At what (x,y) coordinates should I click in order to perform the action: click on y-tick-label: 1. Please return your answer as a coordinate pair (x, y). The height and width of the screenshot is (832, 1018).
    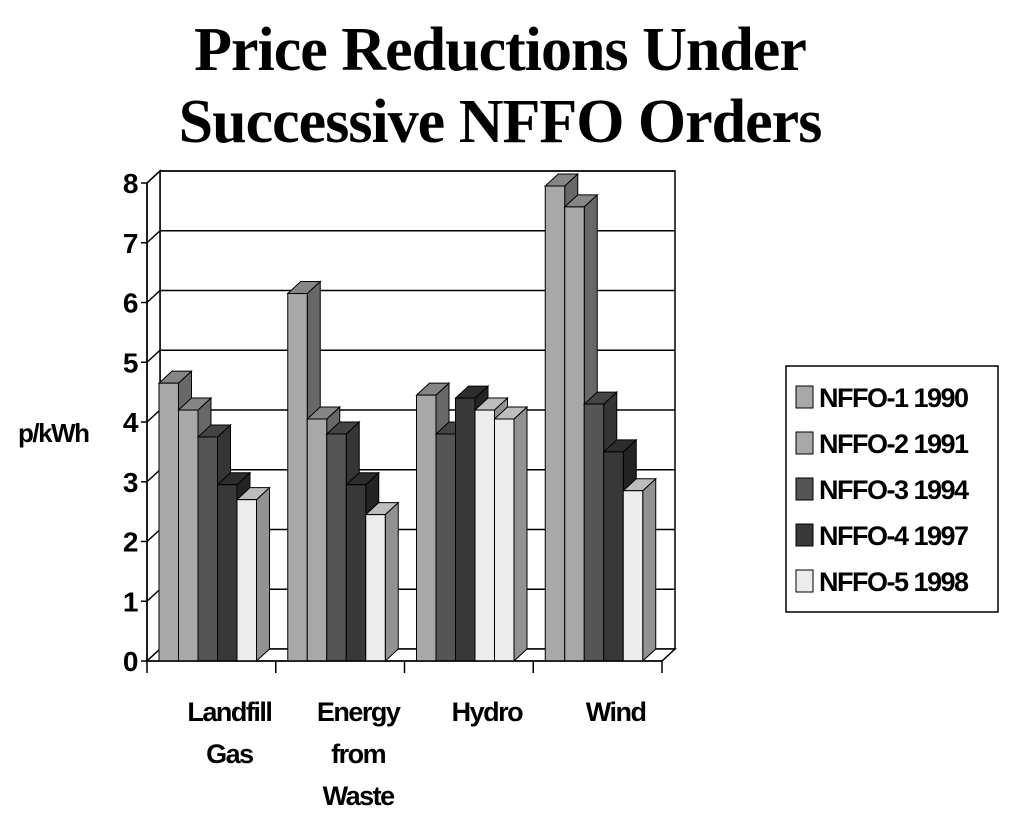
    Looking at the image, I should click on (130, 601).